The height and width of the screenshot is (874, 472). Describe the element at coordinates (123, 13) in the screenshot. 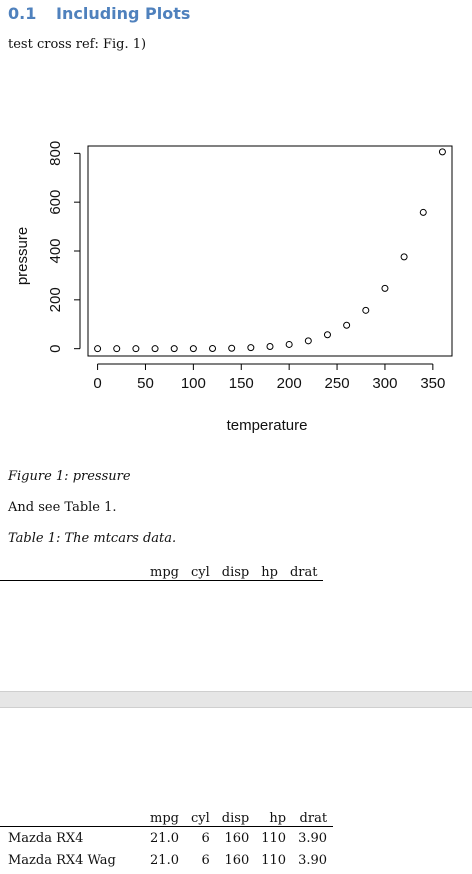

I see `section-title: Including Plots` at that location.